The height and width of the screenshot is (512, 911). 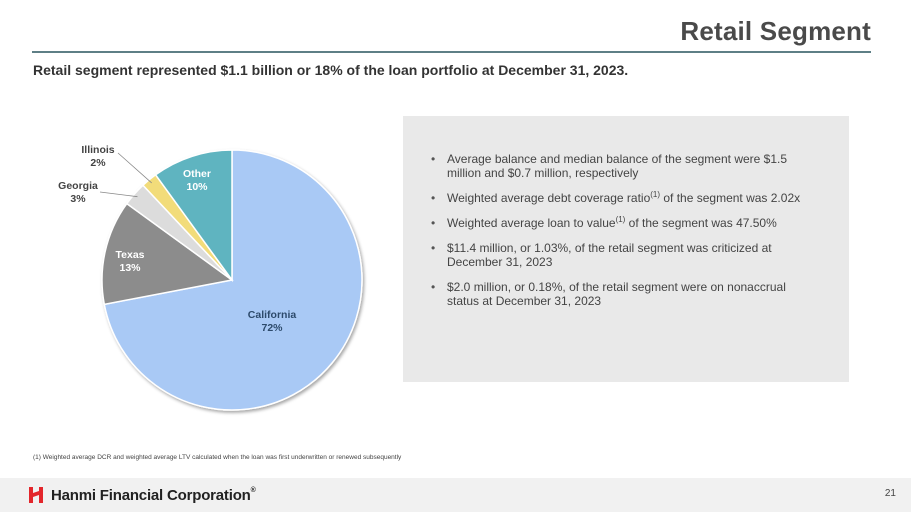 I want to click on slice-value-illinois: 2%, so click(x=98, y=163).